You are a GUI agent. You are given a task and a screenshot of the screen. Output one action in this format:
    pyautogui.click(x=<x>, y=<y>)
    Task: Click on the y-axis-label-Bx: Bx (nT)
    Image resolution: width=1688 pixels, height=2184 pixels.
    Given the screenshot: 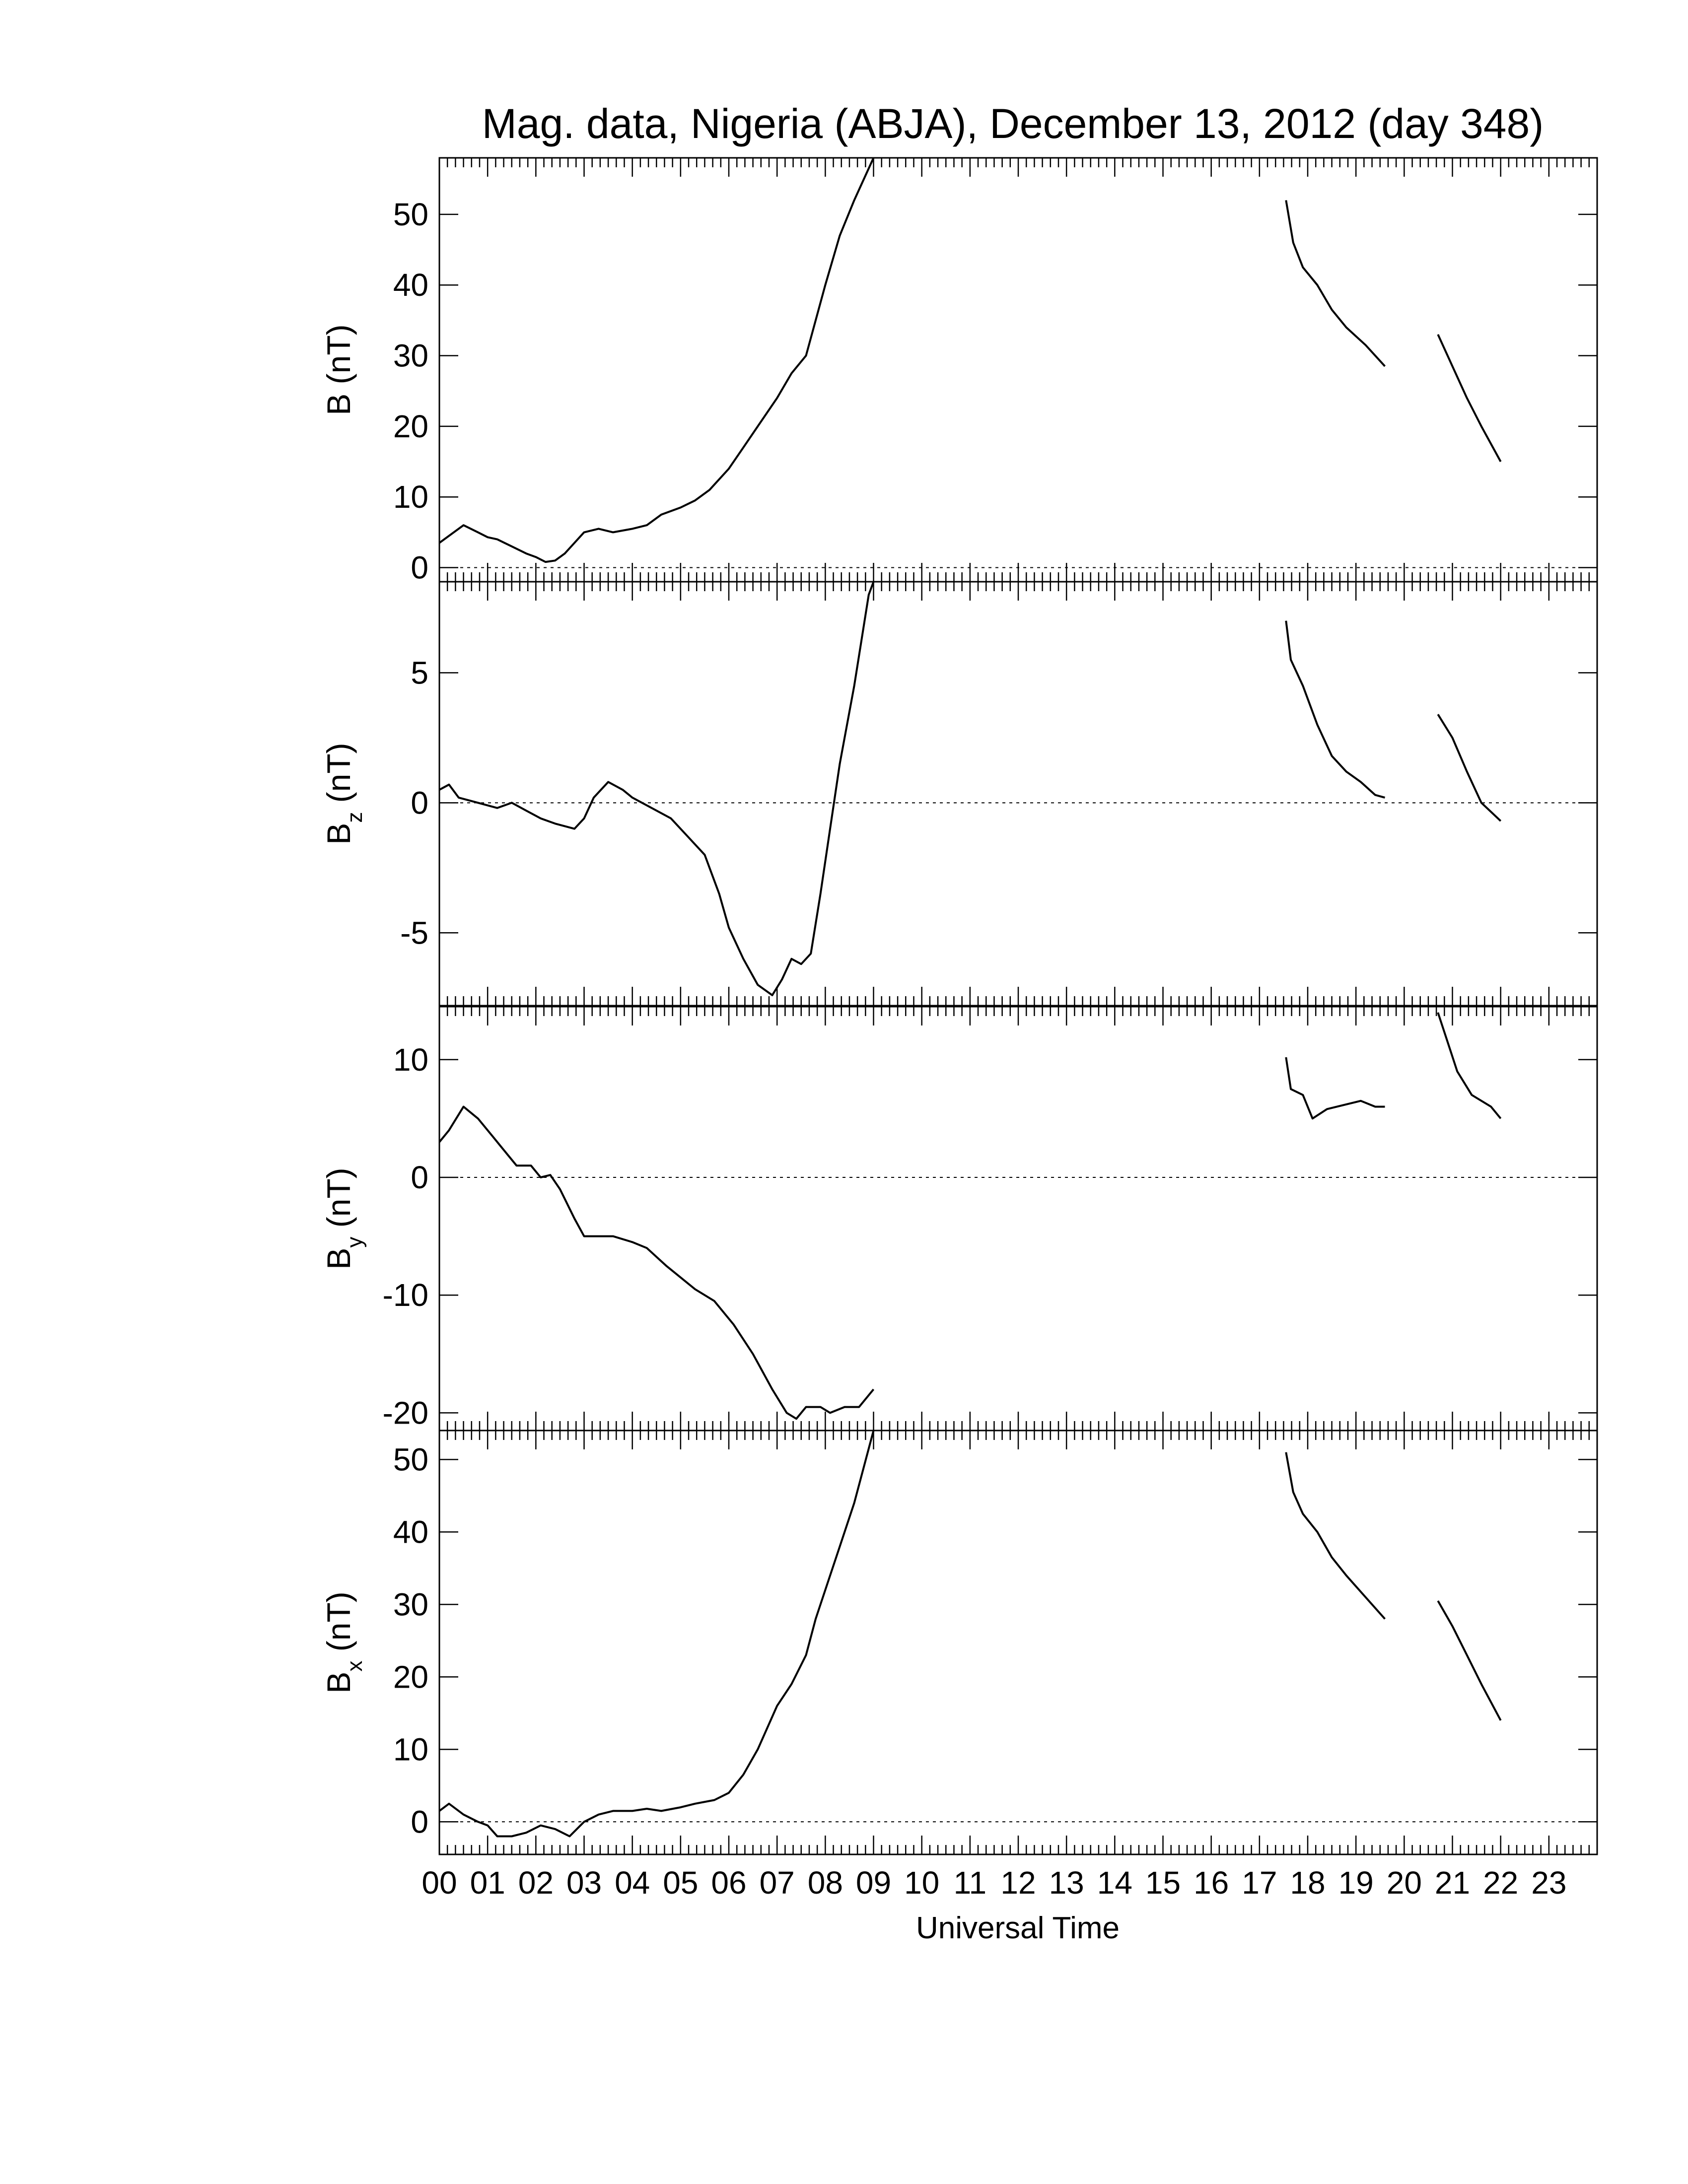 What is the action you would take?
    pyautogui.click(x=343, y=1642)
    